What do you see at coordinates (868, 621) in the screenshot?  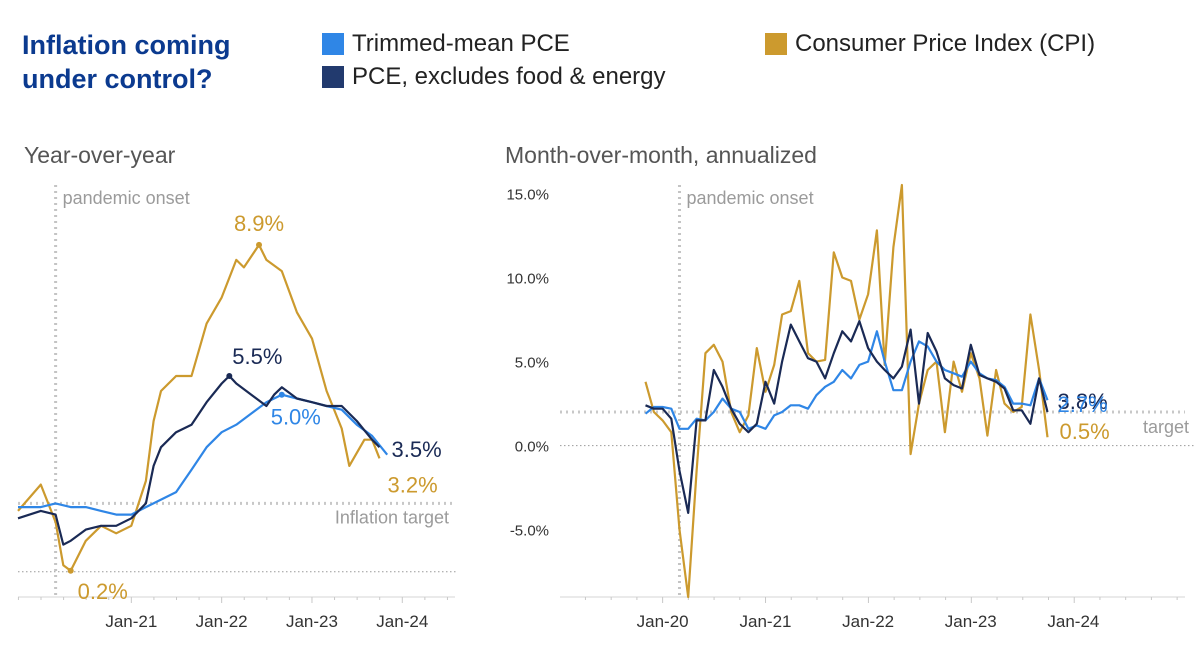 I see `mom-x-tick-label: Jan-22` at bounding box center [868, 621].